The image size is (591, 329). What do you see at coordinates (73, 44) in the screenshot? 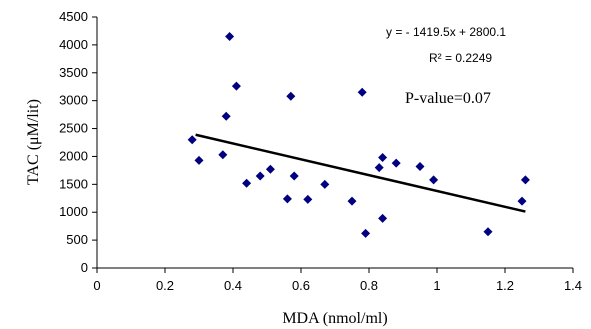
I see `y-tick-label: 4000` at bounding box center [73, 44].